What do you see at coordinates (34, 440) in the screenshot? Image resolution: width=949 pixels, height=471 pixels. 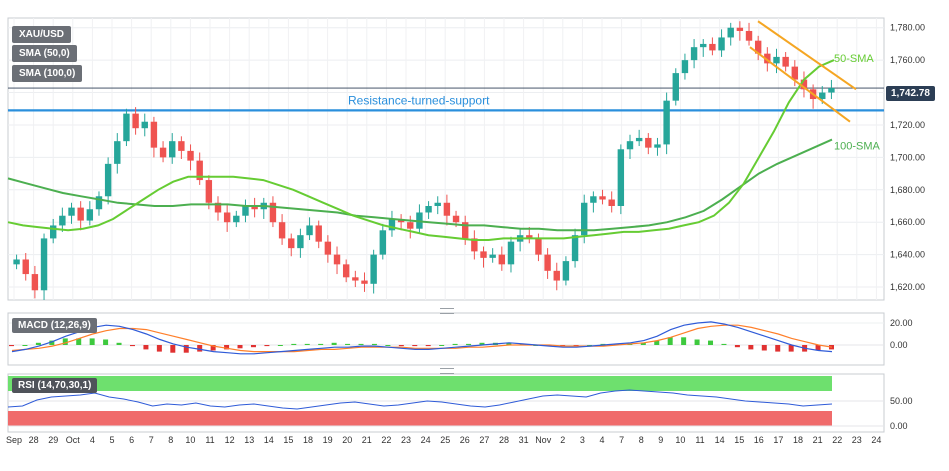 I see `x-tick-label: 28` at bounding box center [34, 440].